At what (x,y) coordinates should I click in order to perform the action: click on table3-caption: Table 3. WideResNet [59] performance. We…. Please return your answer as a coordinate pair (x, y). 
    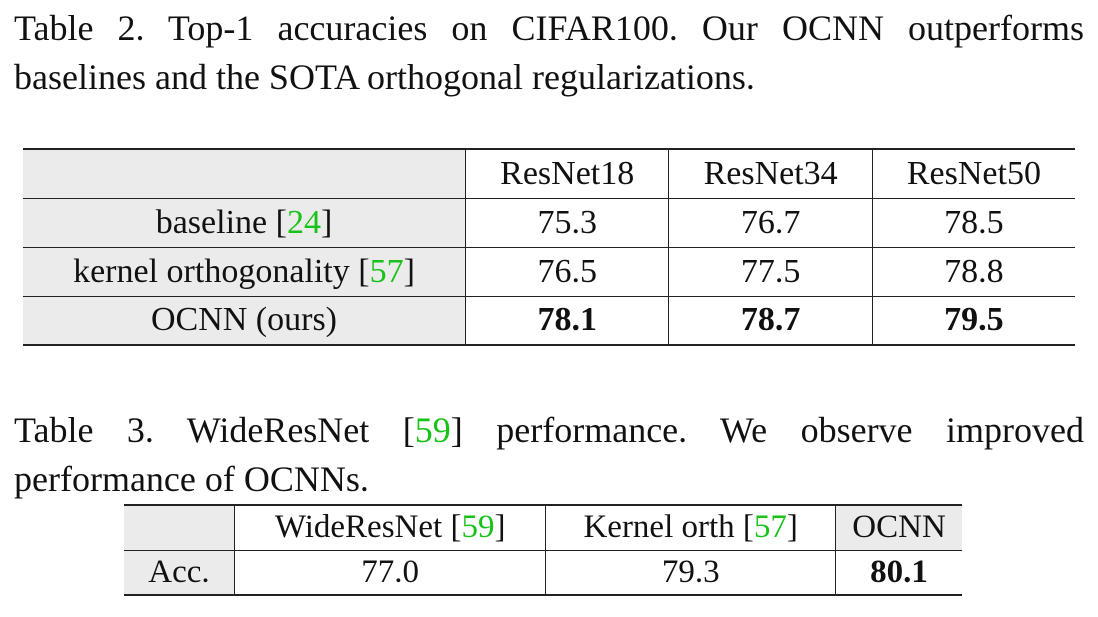
    Looking at the image, I should click on (549, 454).